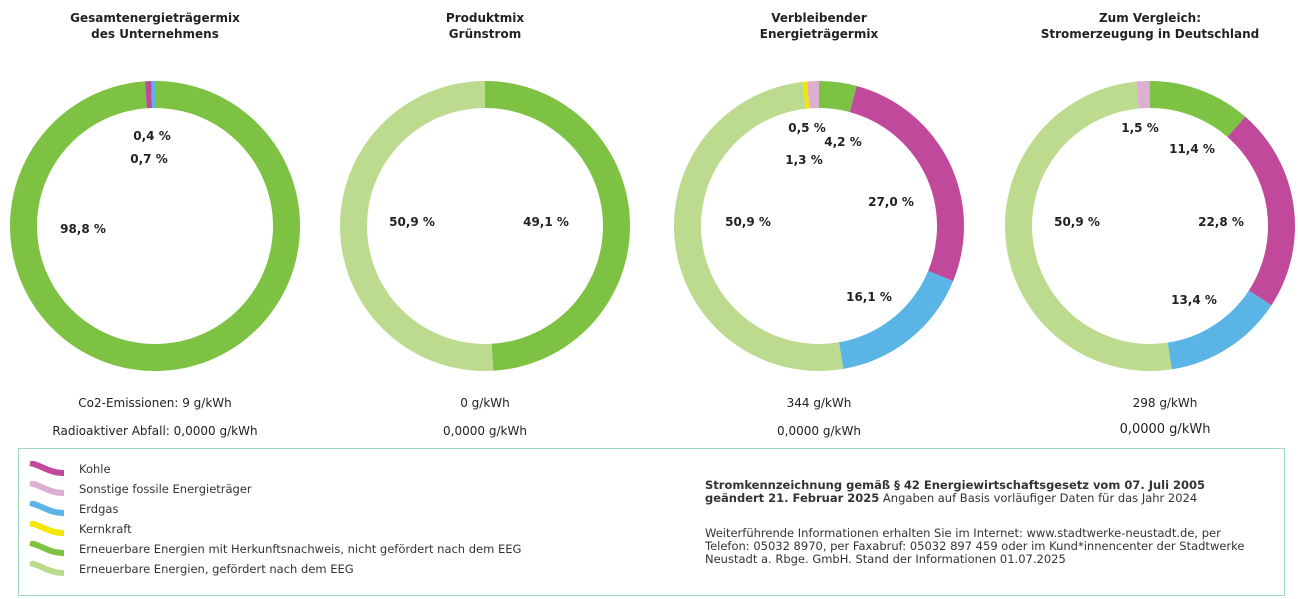  Describe the element at coordinates (891, 202) in the screenshot. I see `data-label: 27,0 %` at that location.